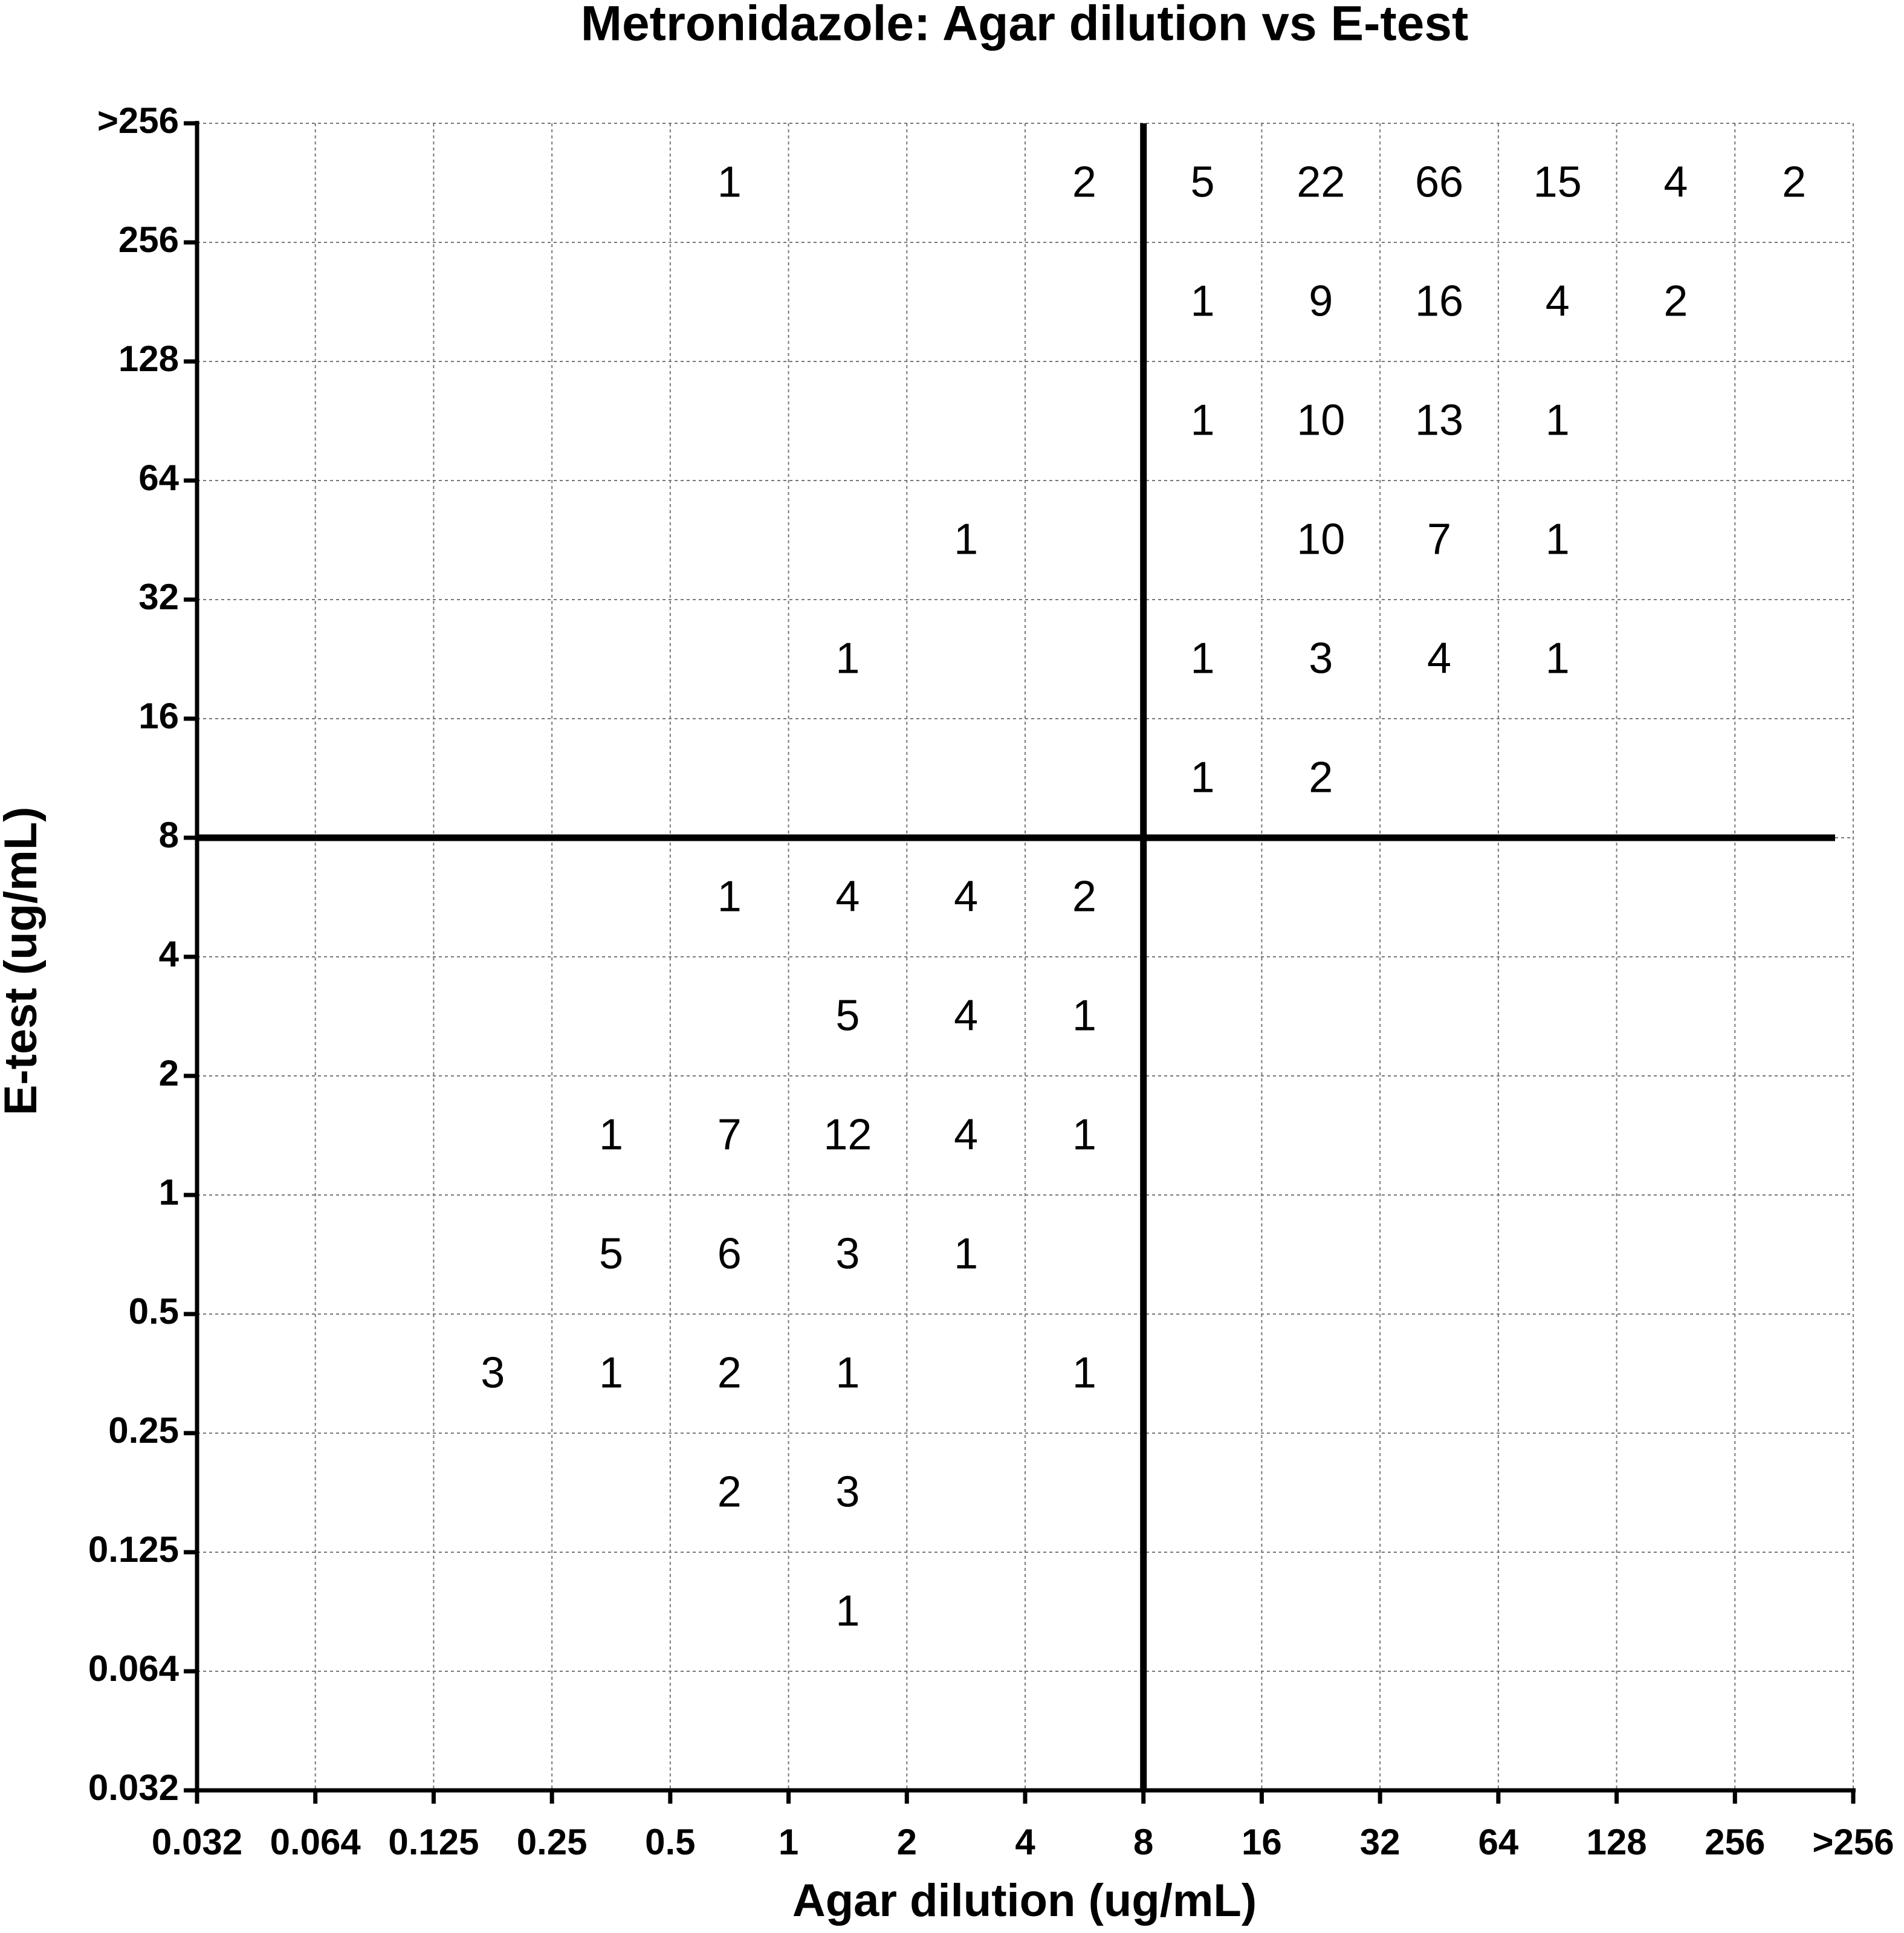 The width and height of the screenshot is (1904, 1933). I want to click on x-axis-title: Agar dilution (ug/mL), so click(1024, 1901).